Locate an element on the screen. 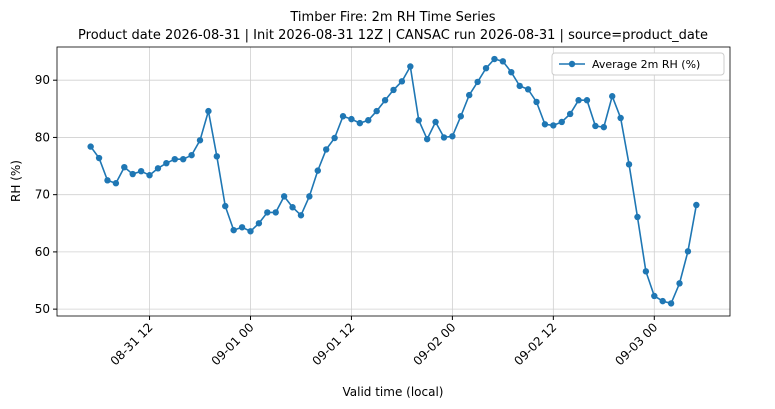 This screenshot has height=409, width=775. y-axis-label: RH (%) is located at coordinates (16, 181).